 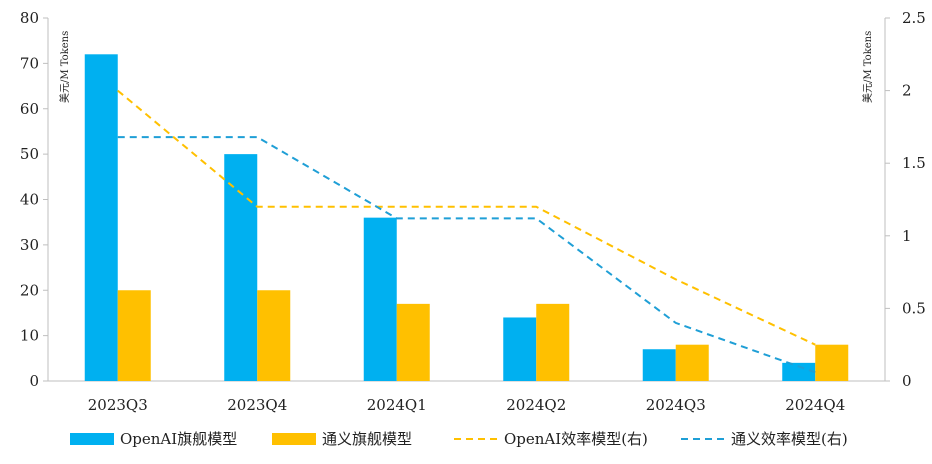 What do you see at coordinates (676, 405) in the screenshot?
I see `category-label: 2024Q3` at bounding box center [676, 405].